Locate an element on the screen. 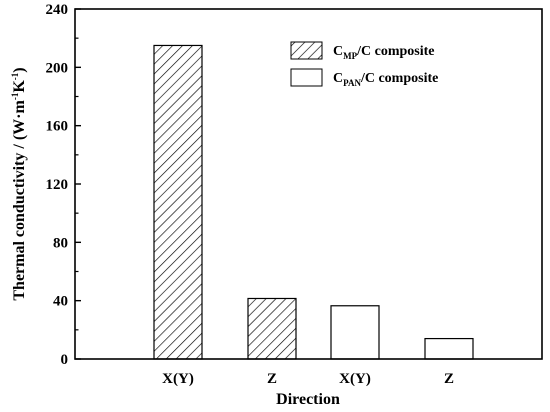 This screenshot has width=550, height=412. y-tick-label: 120 is located at coordinates (57, 185).